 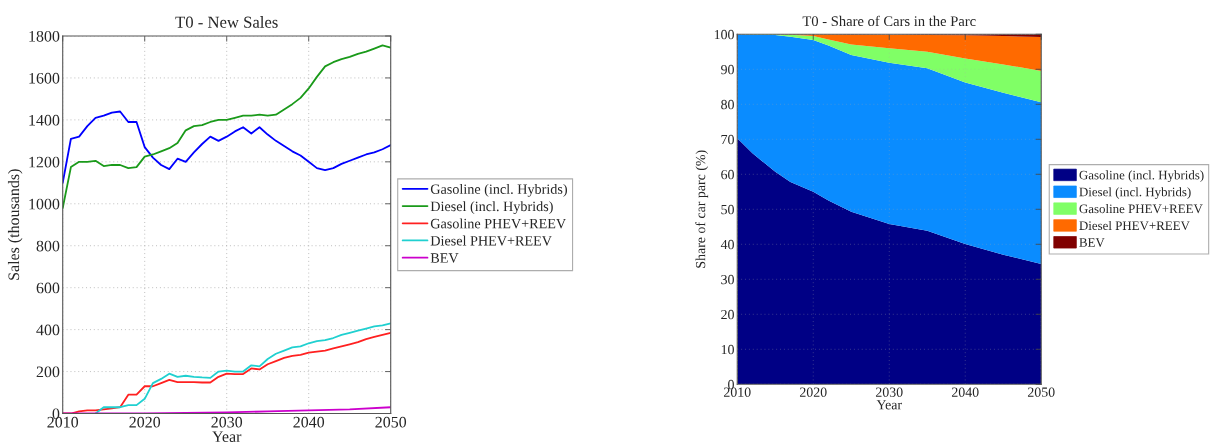 What do you see at coordinates (727, 279) in the screenshot?
I see `y-tick-label: 30` at bounding box center [727, 279].